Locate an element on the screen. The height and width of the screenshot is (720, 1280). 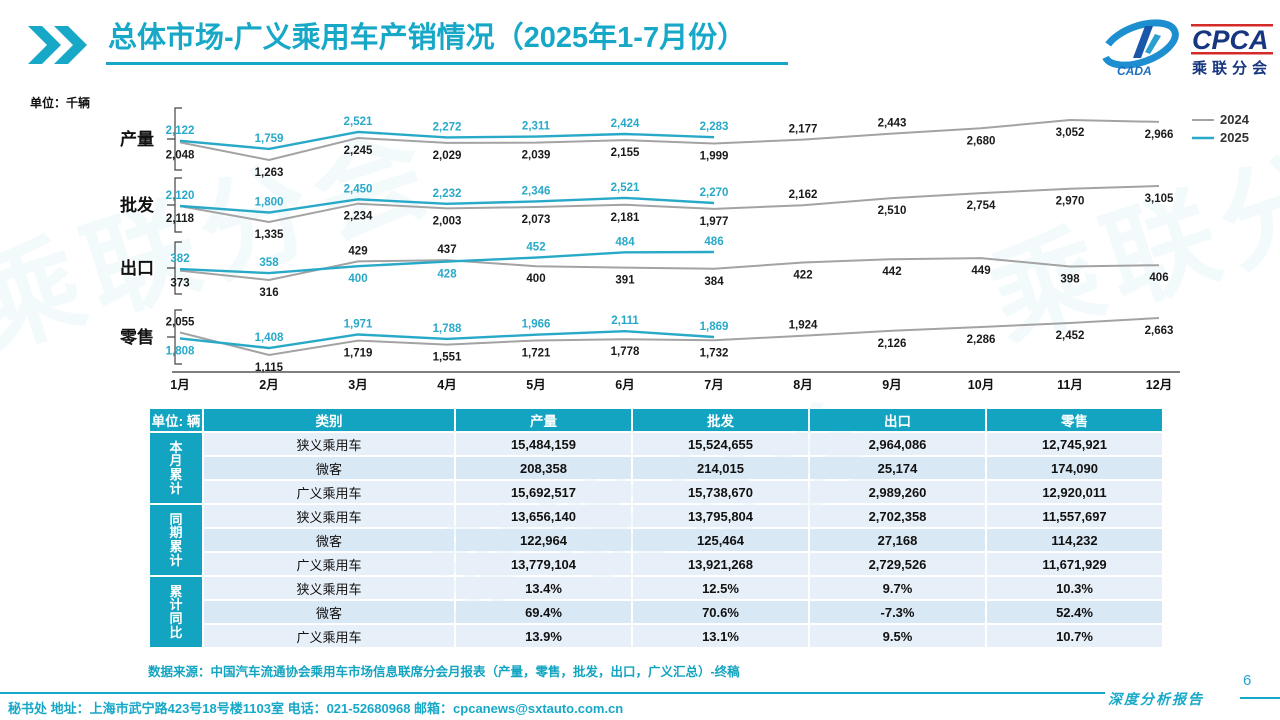
title-chevrons-icon is located at coordinates (57, 45).